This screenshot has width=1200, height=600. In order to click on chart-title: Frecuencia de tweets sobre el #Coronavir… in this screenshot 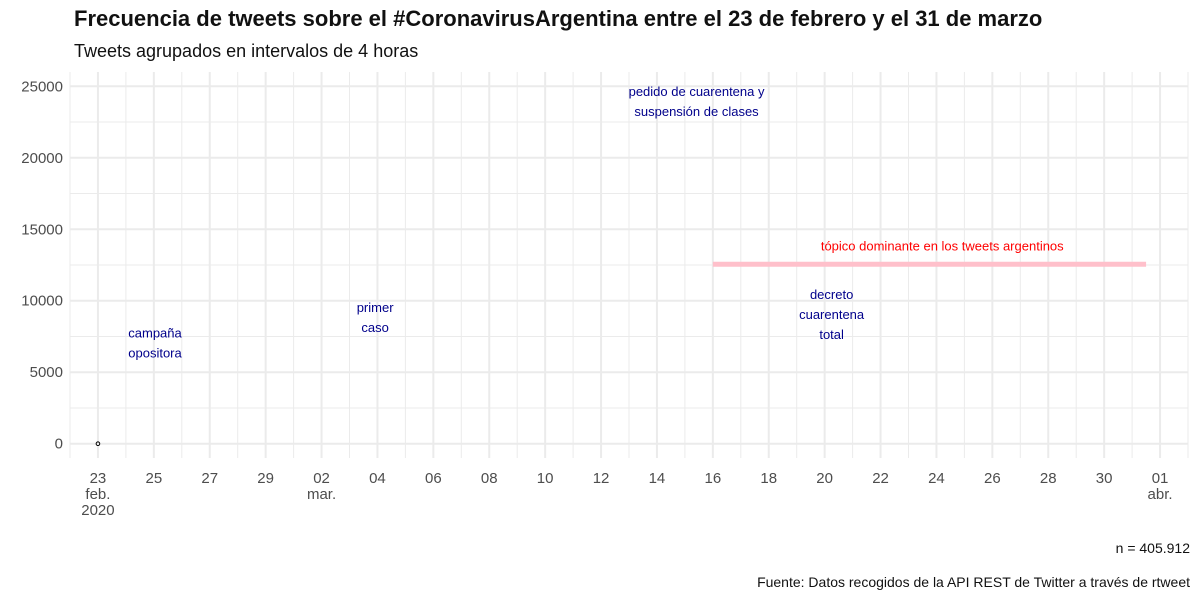, I will do `click(558, 18)`.